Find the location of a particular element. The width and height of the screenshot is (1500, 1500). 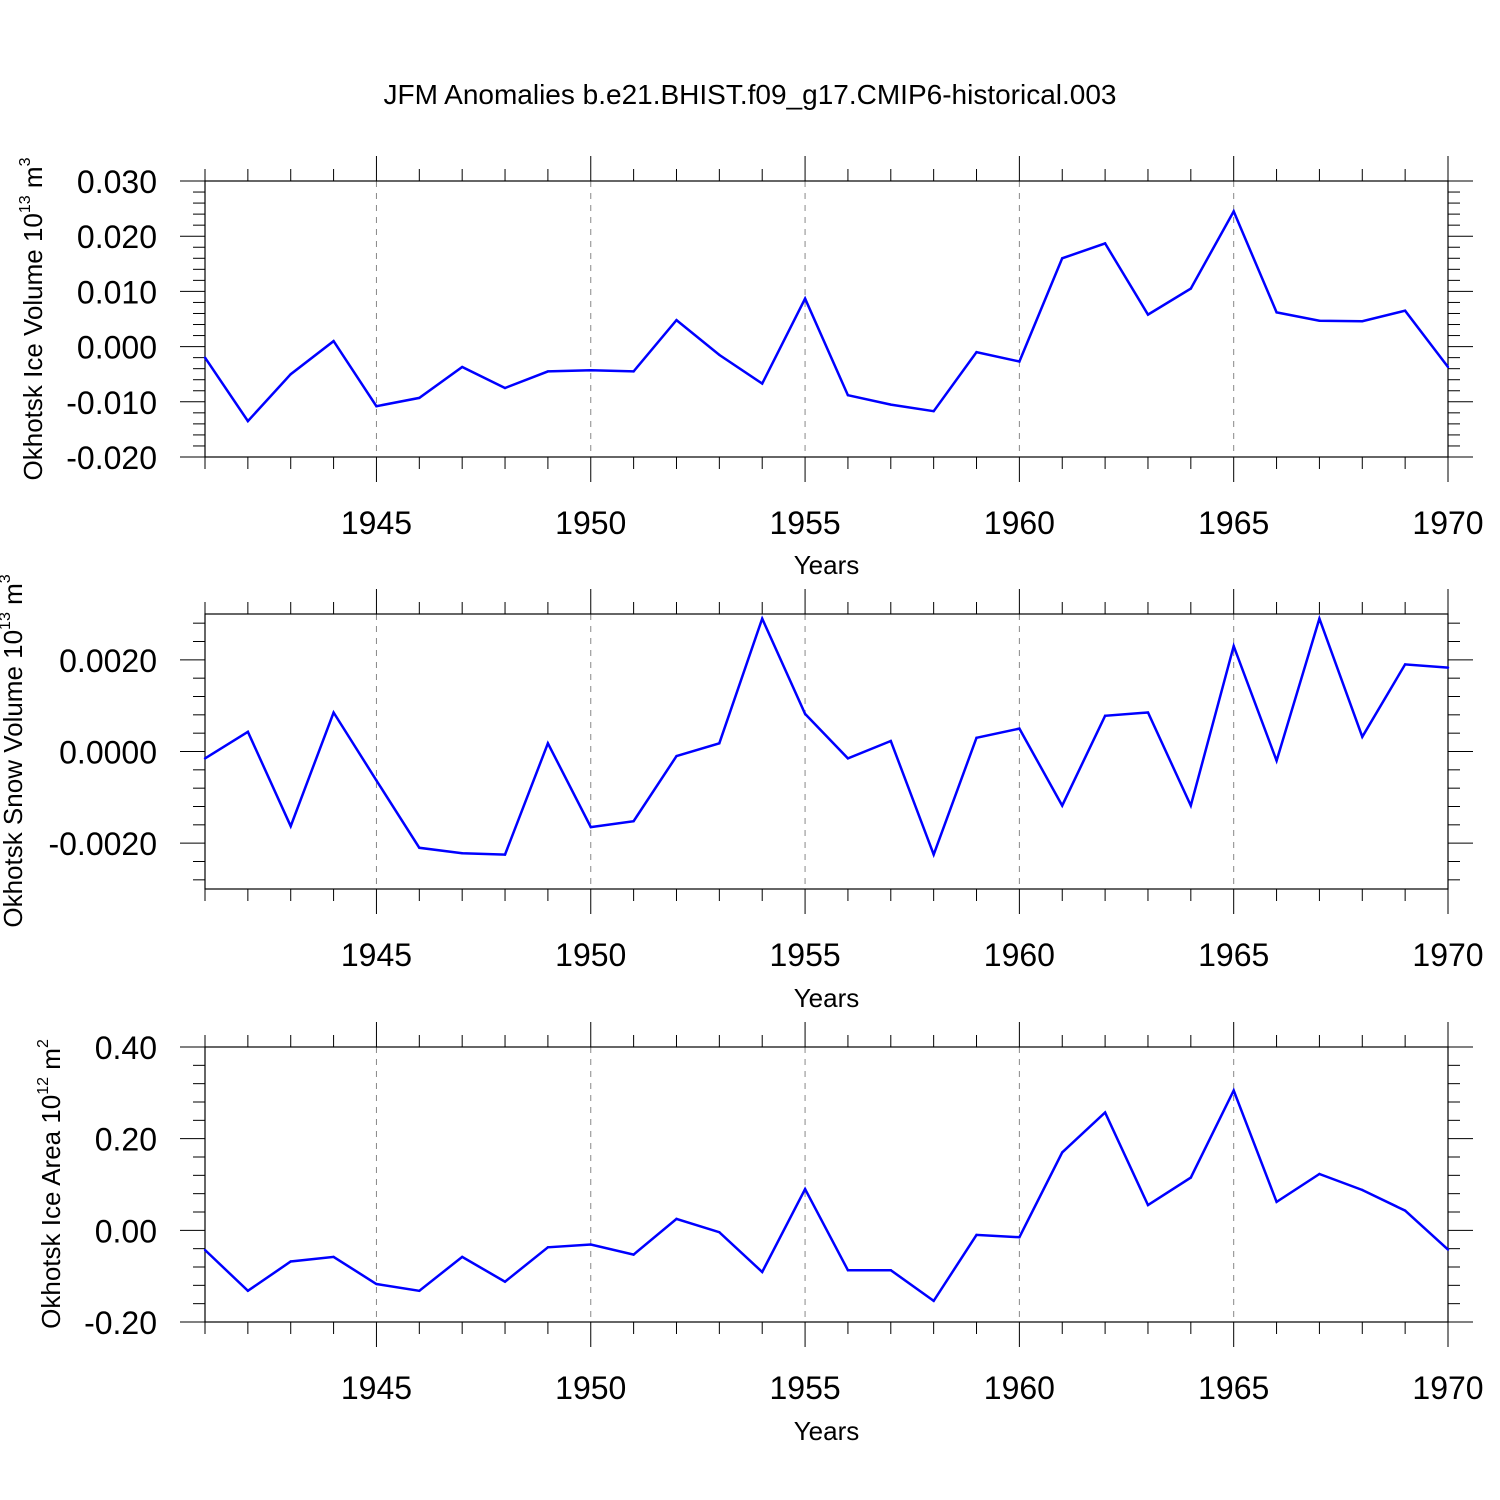

y-axis-label: Okhotsk Ice Volume 1013 m3 is located at coordinates (32, 318).